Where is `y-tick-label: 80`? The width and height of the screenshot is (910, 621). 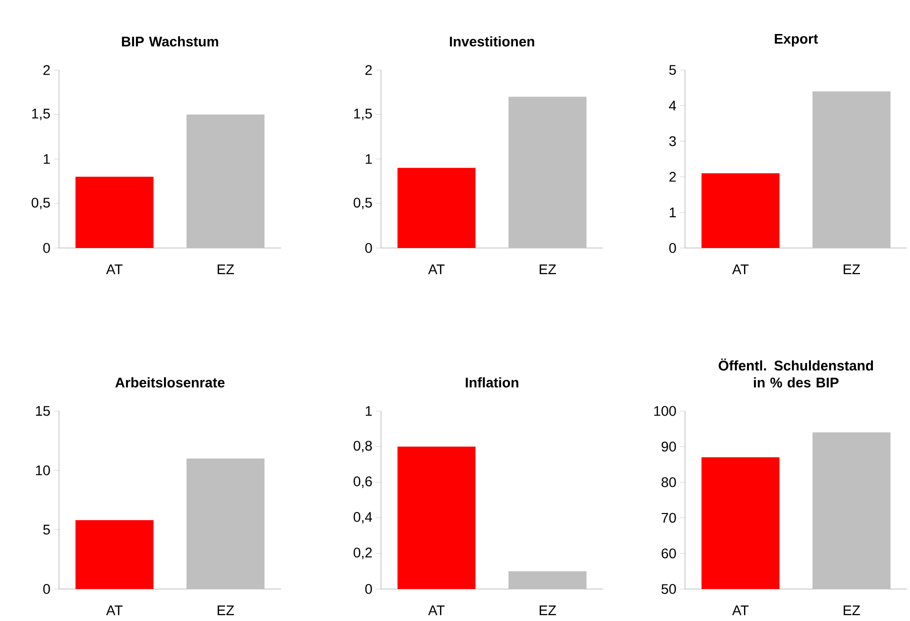
y-tick-label: 80 is located at coordinates (669, 482).